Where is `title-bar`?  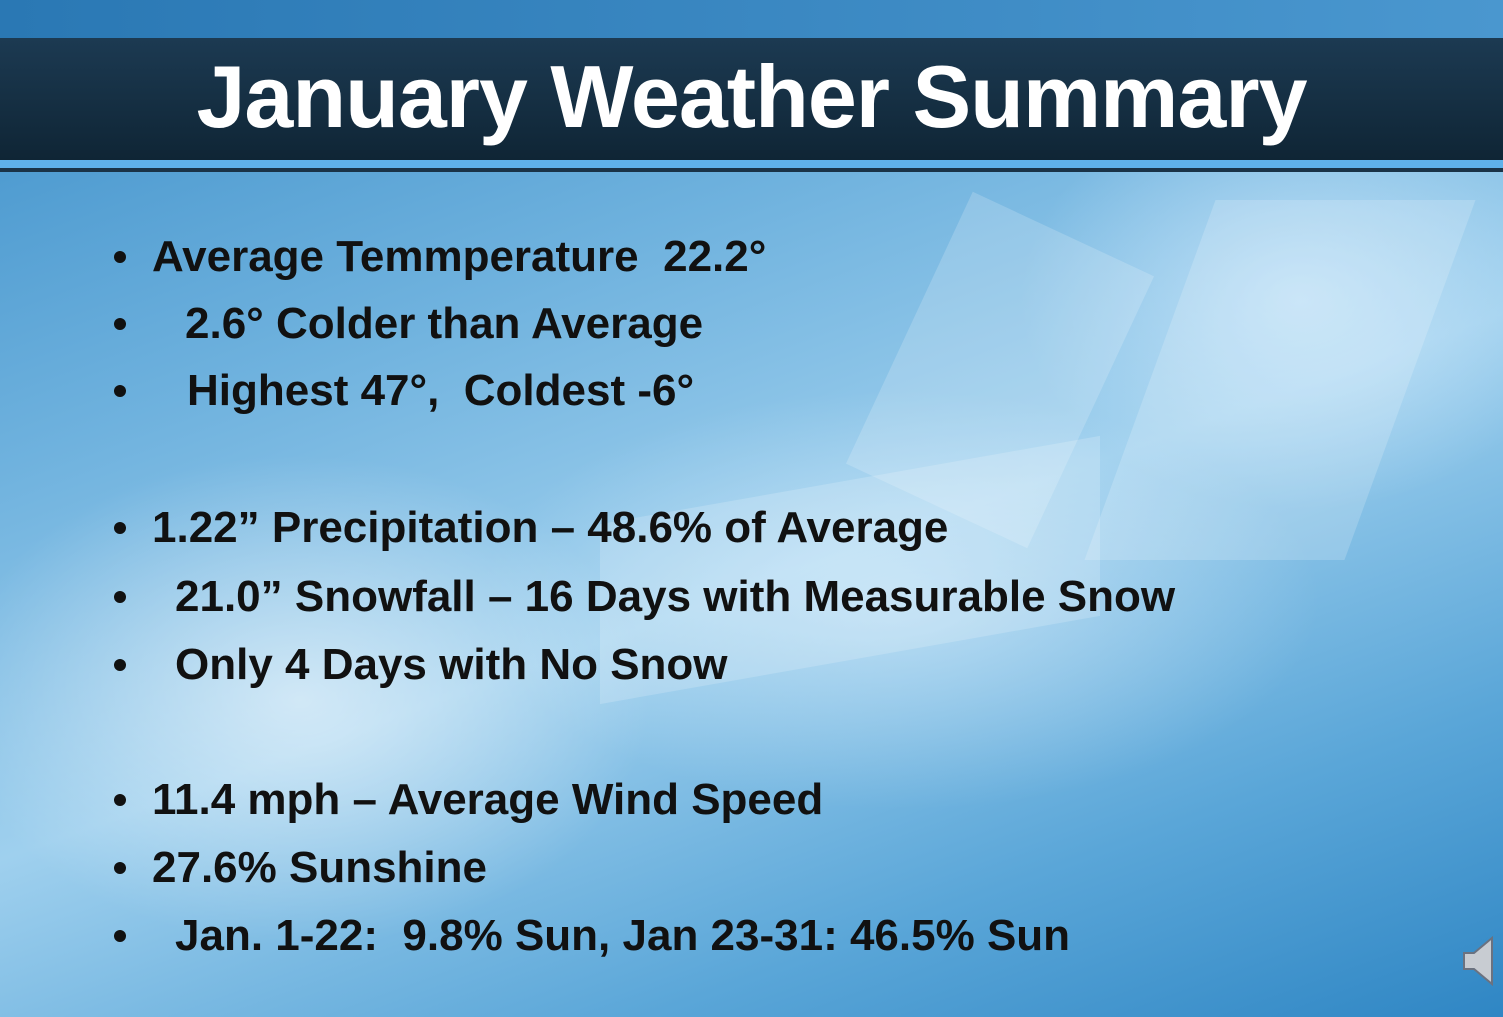 title-bar is located at coordinates (751, 99).